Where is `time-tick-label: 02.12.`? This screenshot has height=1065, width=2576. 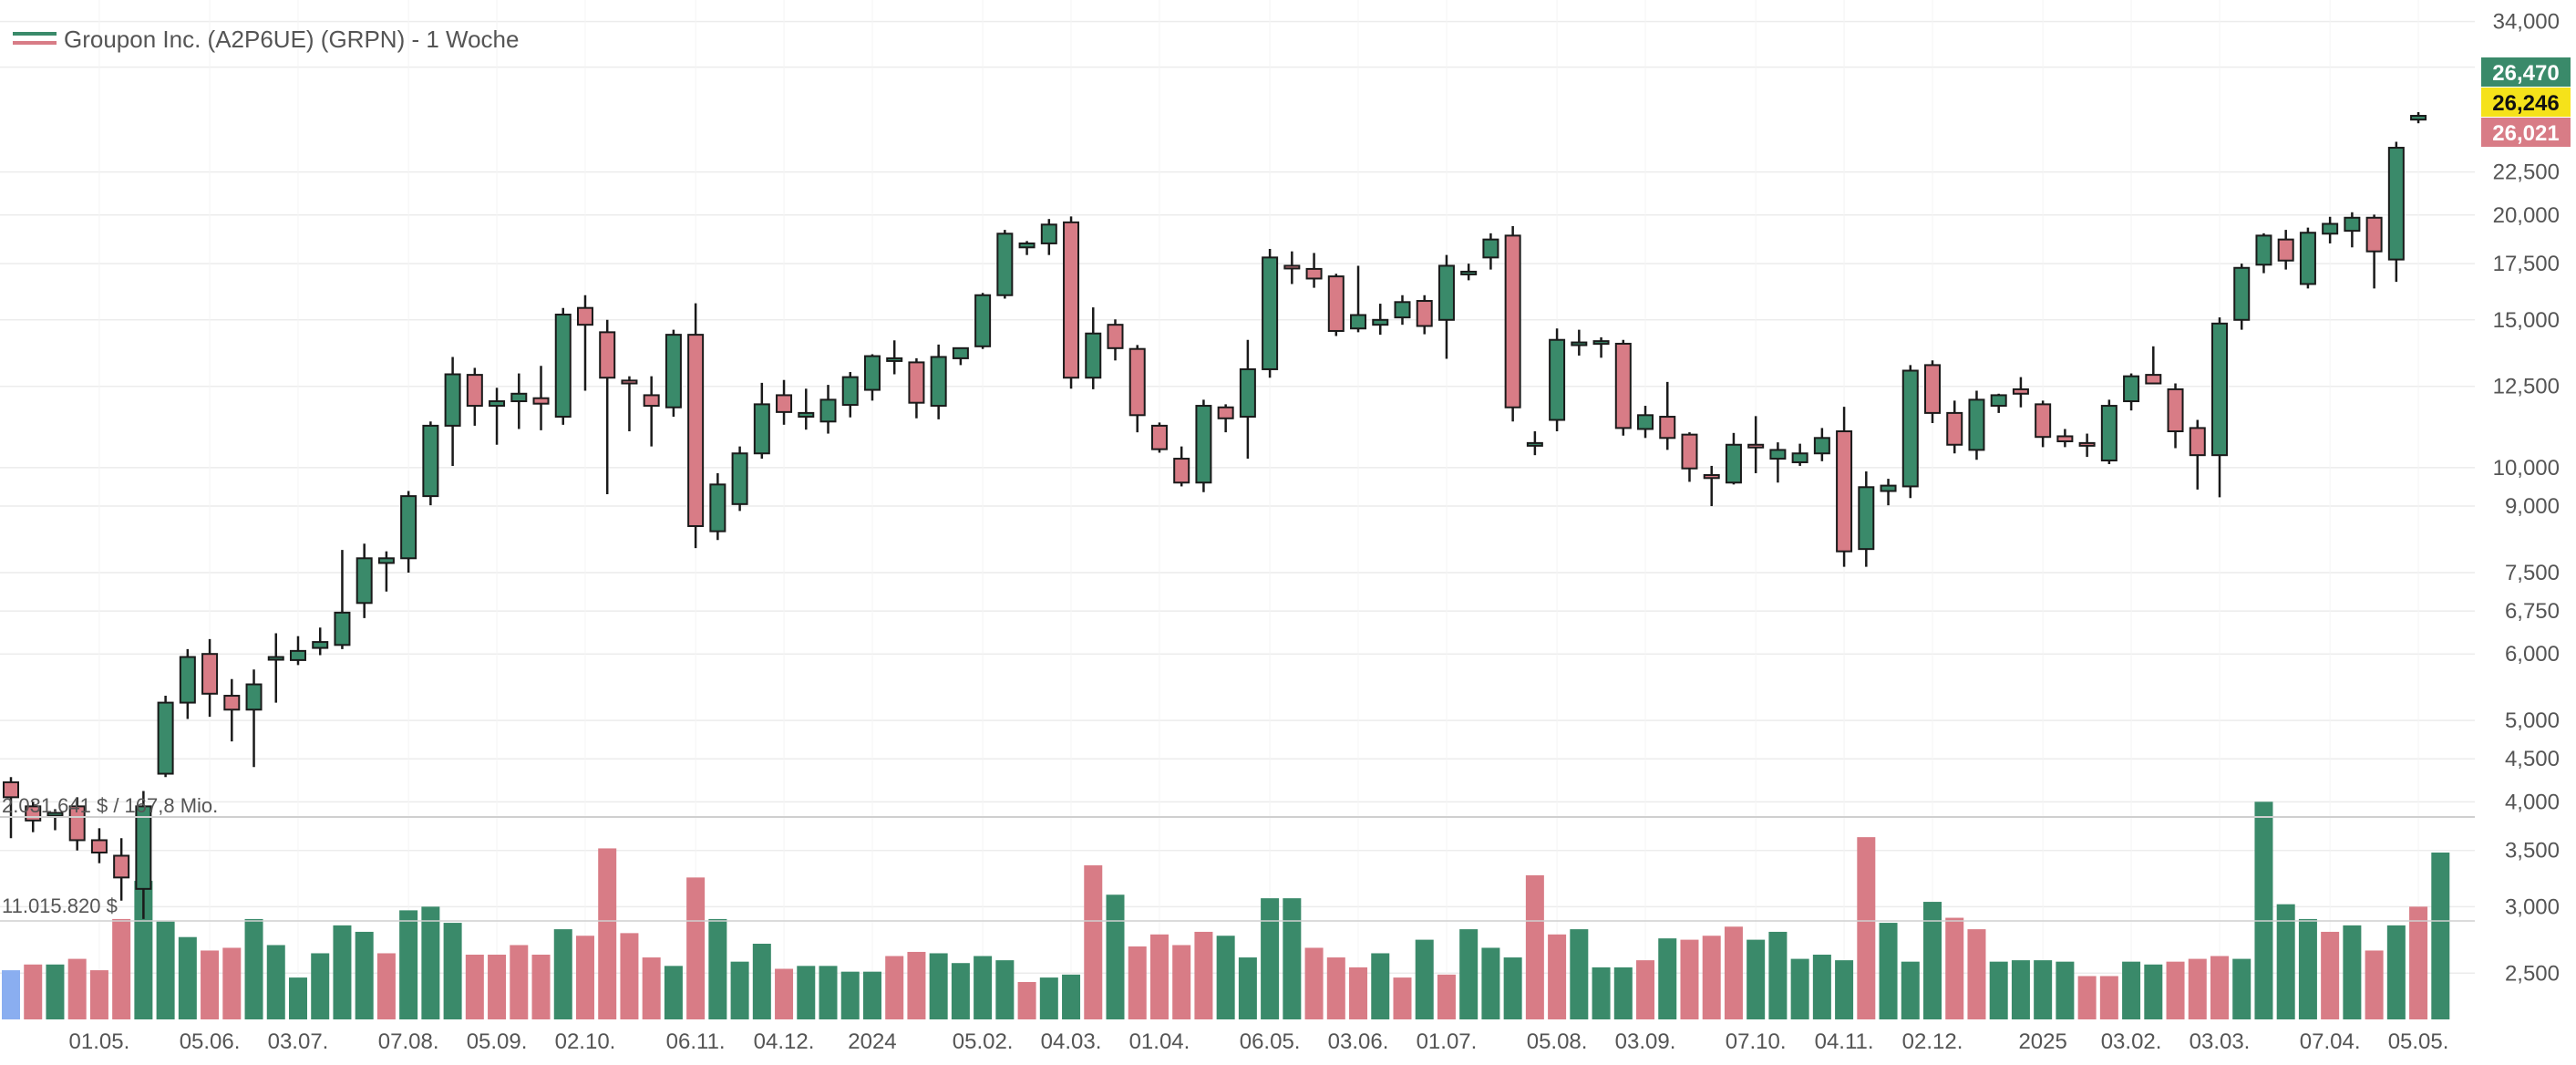 time-tick-label: 02.12. is located at coordinates (1932, 1041).